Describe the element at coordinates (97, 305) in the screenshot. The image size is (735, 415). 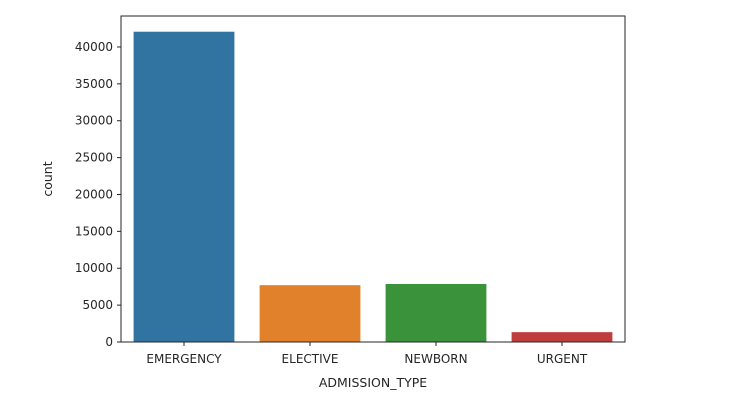
I see `y-tick-label: 5000` at that location.